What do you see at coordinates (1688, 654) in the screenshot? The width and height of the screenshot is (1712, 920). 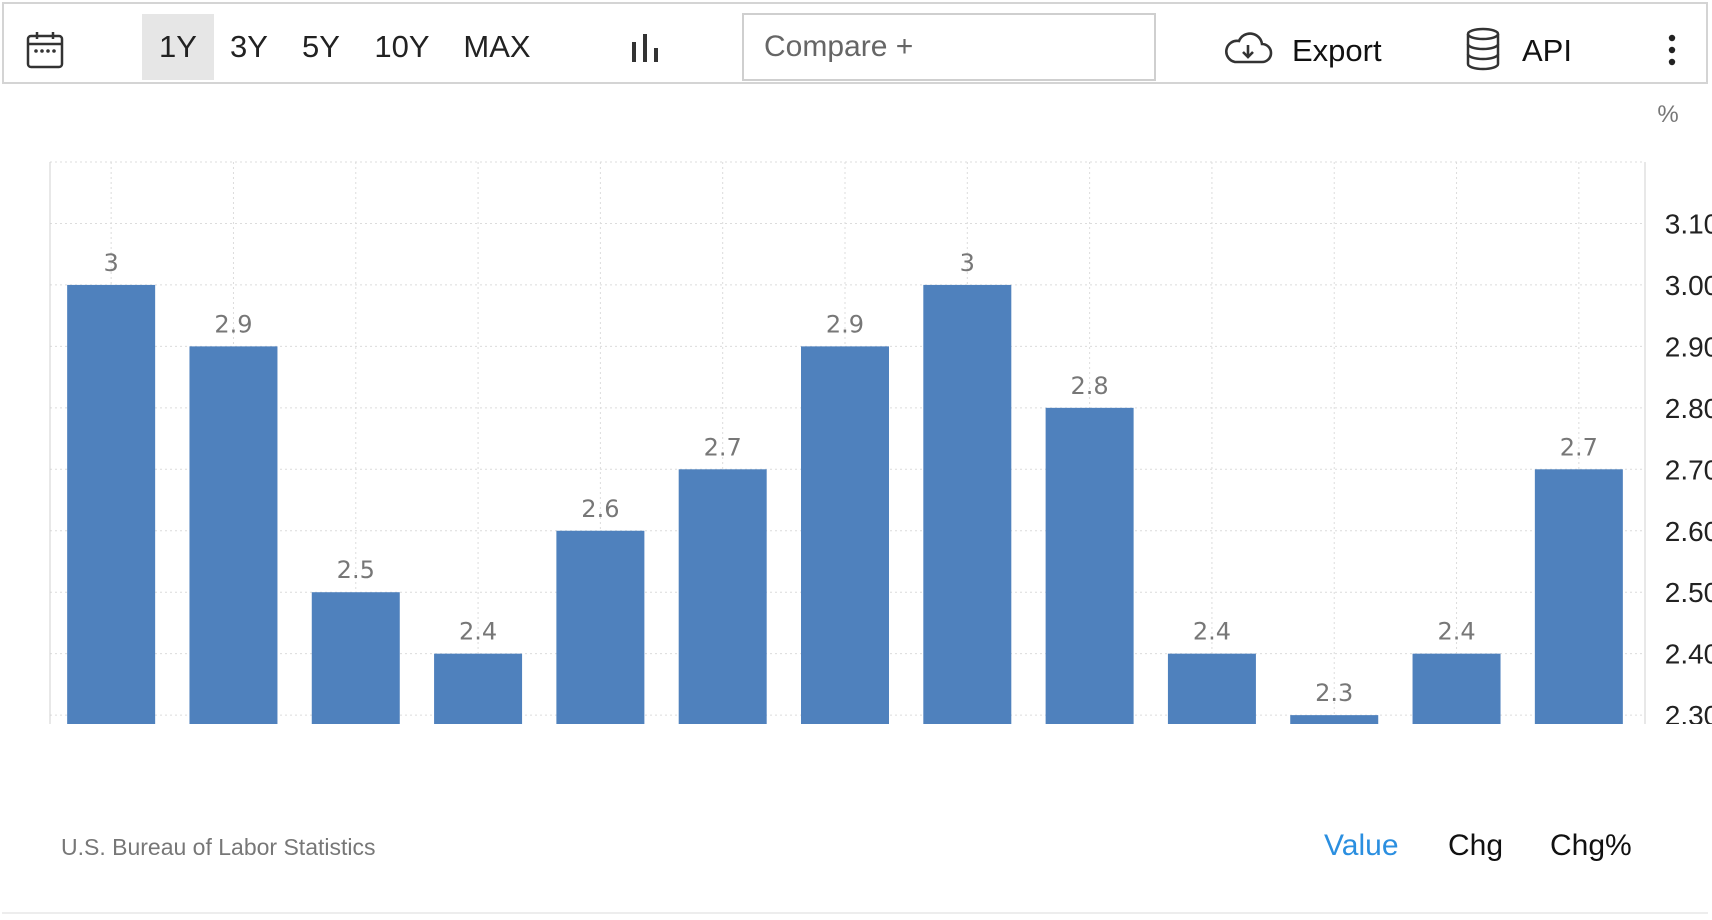 I see `y-tick-label: 2.40` at bounding box center [1688, 654].